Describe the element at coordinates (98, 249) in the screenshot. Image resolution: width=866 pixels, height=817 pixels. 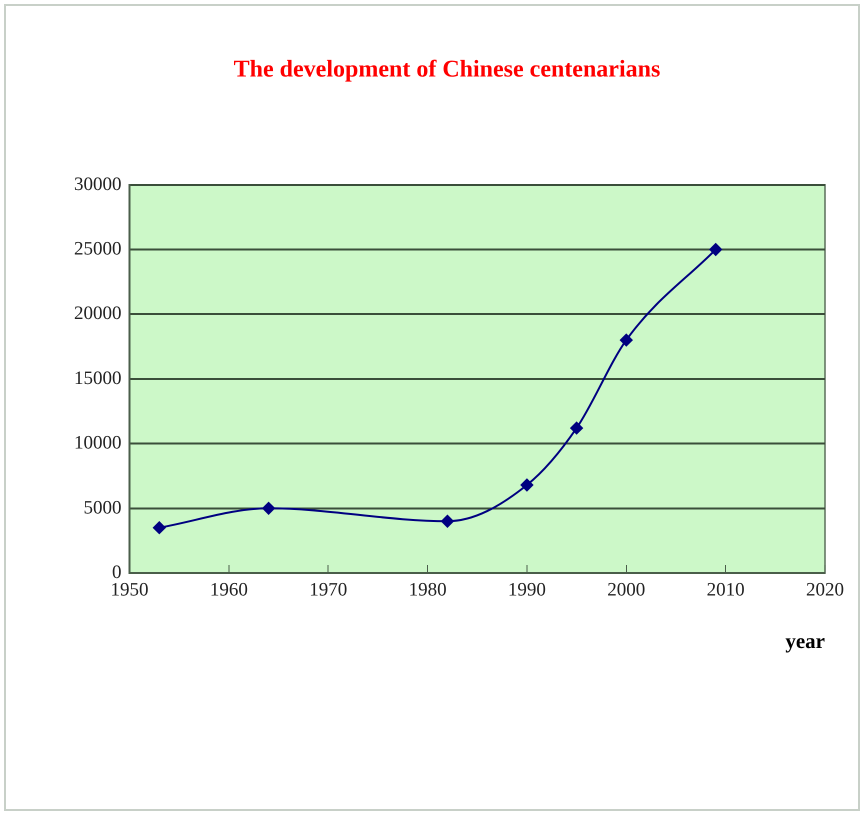
I see `y-tick-label: 25000` at that location.